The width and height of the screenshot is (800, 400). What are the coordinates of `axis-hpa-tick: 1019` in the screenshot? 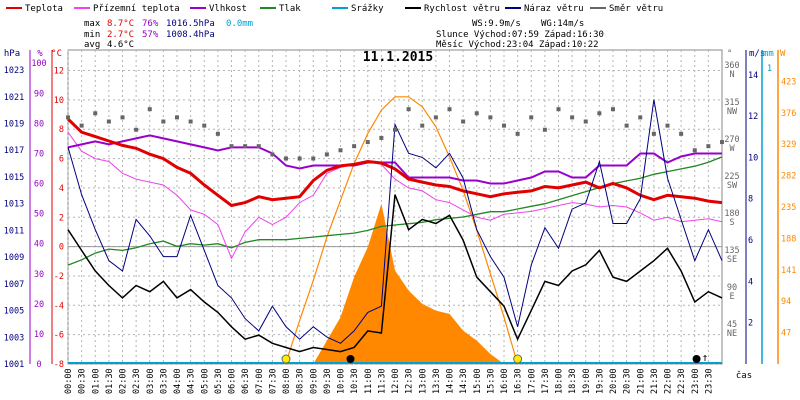 It's located at (14, 124).